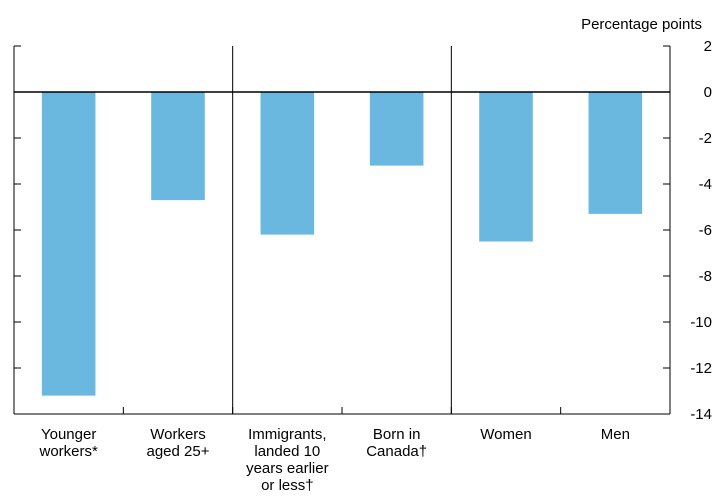 This screenshot has width=717, height=502. I want to click on y-tick-label: -10, so click(701, 322).